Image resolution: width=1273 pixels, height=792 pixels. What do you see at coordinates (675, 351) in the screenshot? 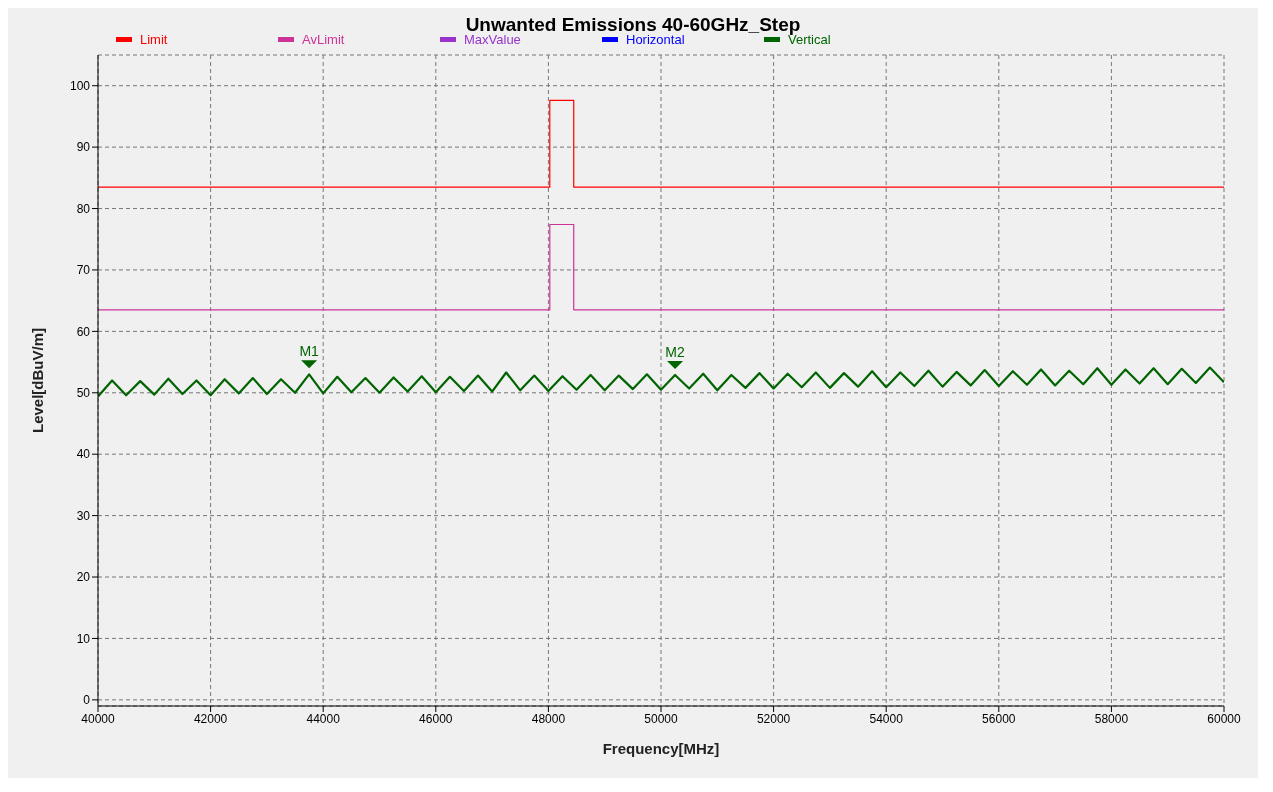
I see `annotation: M2` at bounding box center [675, 351].